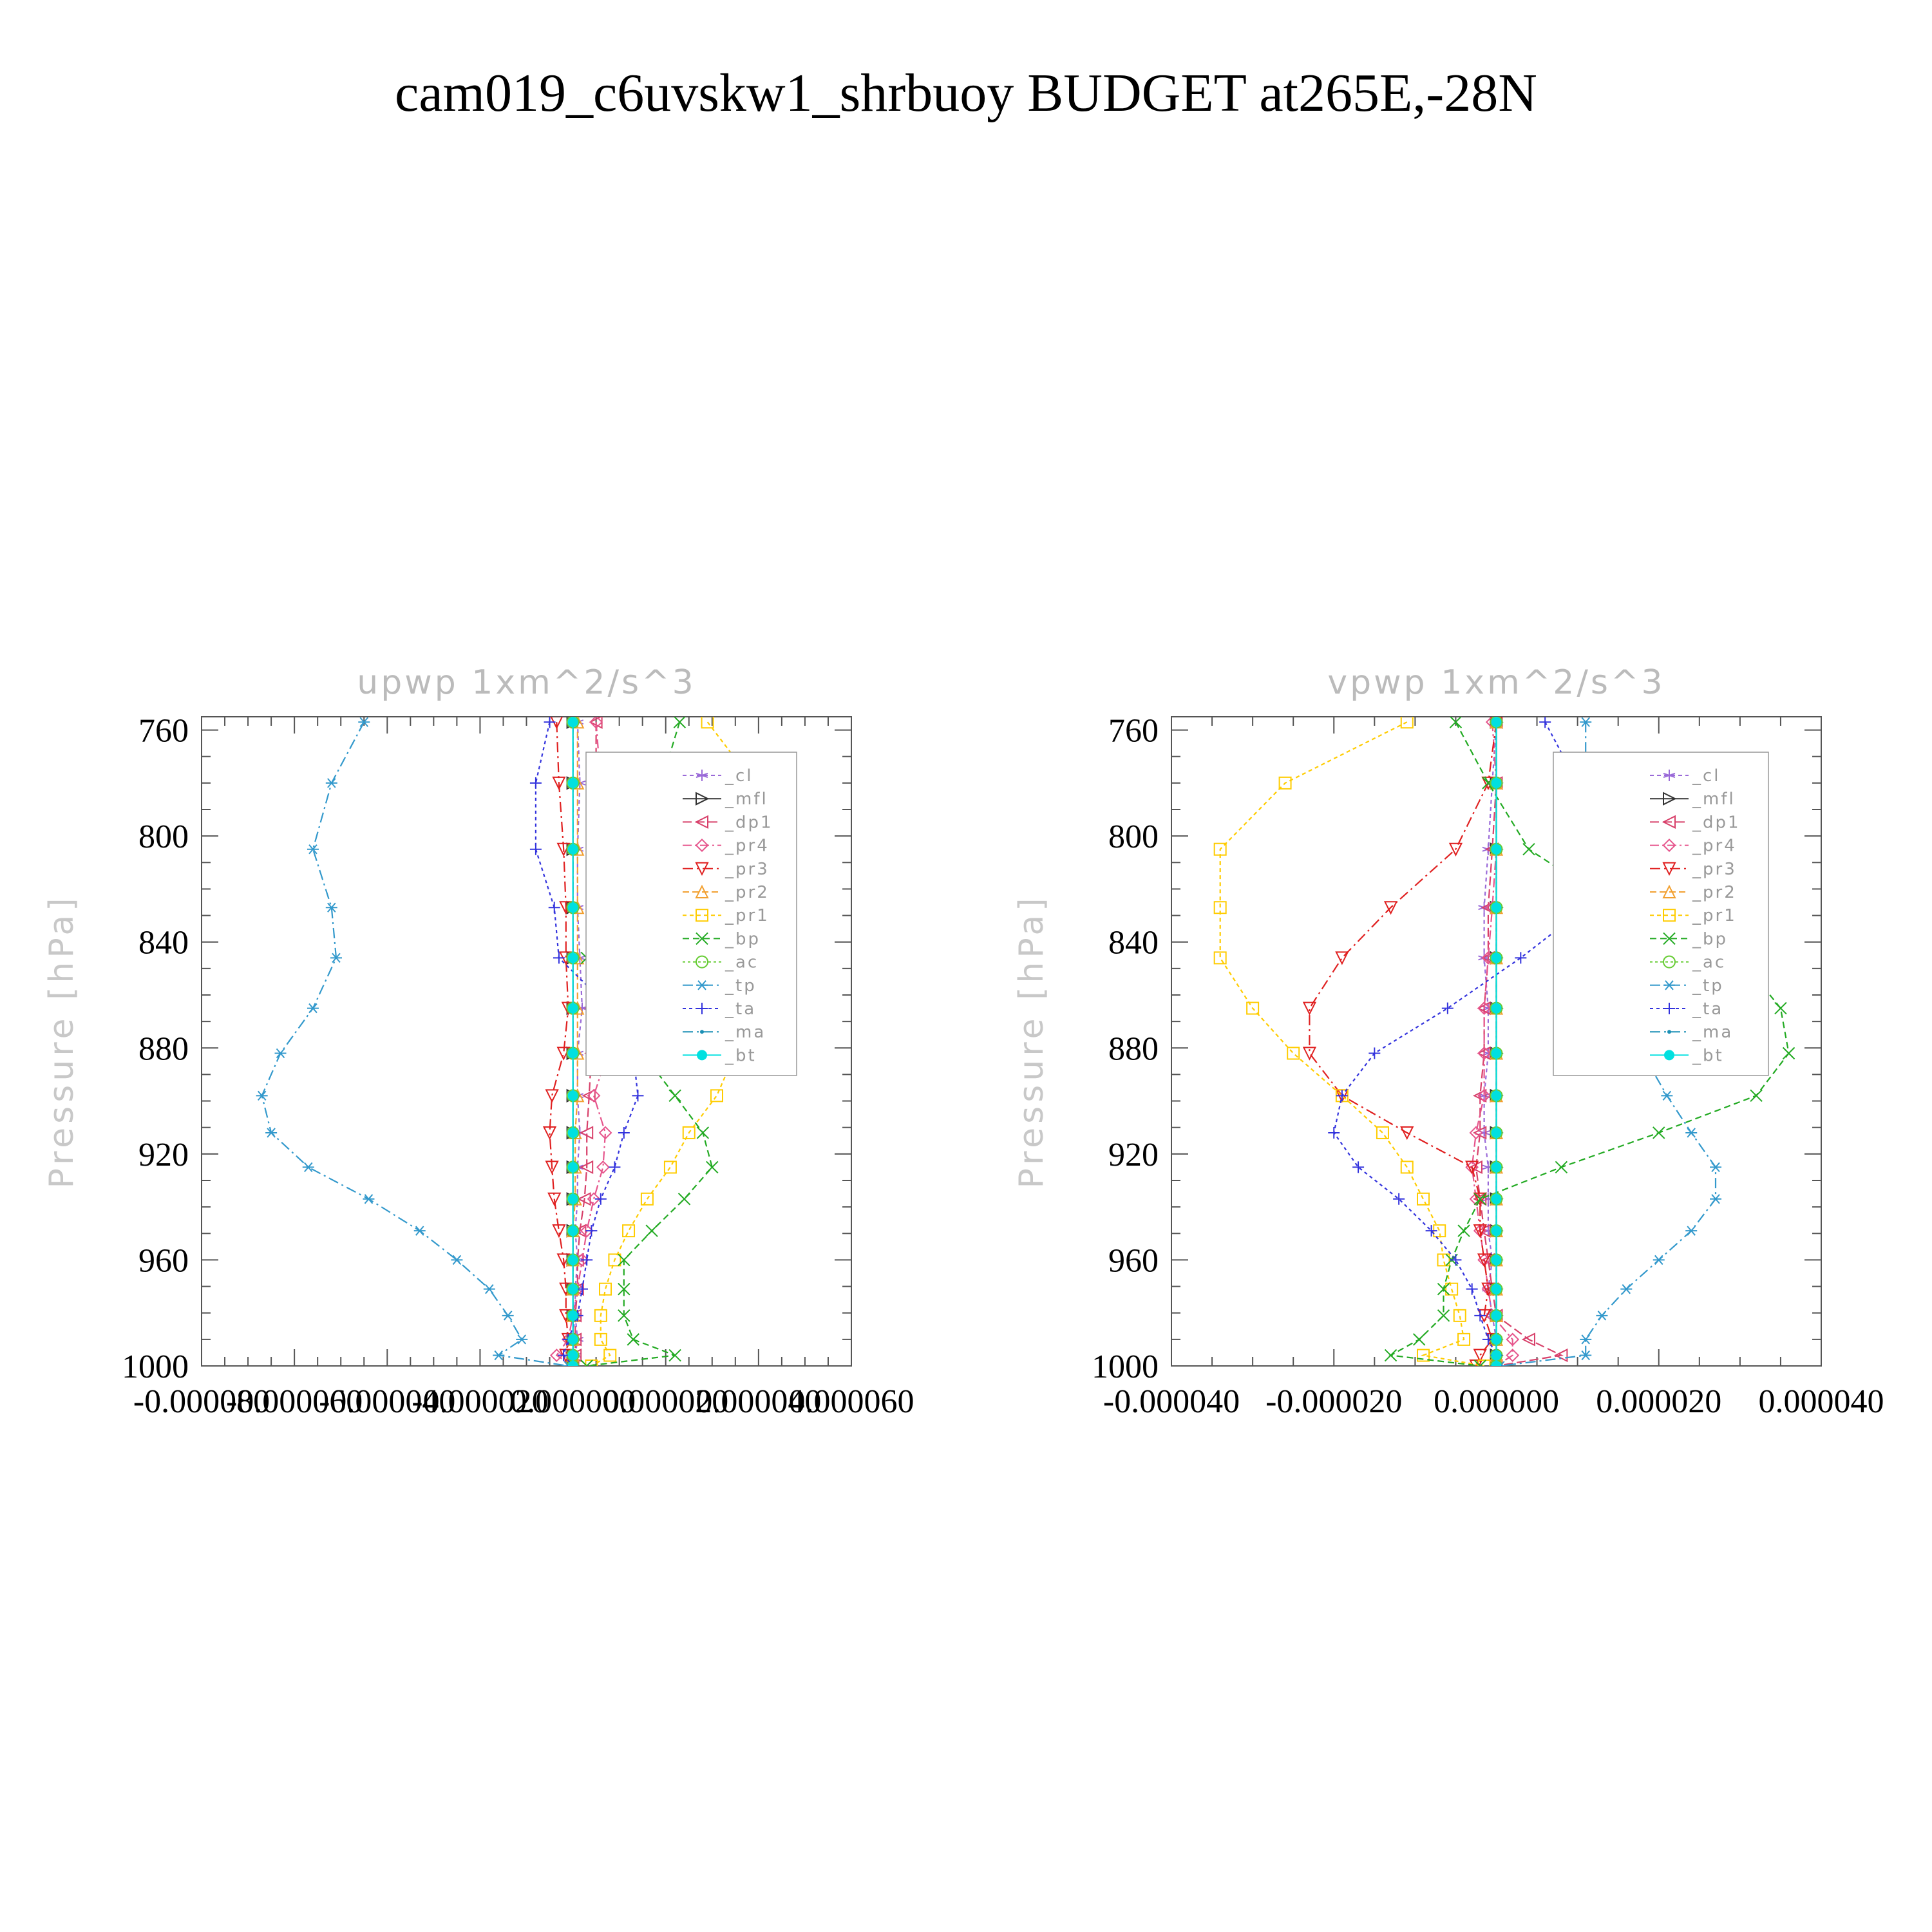 The width and height of the screenshot is (1932, 1932). Describe the element at coordinates (745, 1032) in the screenshot. I see `legend-label: _ma` at that location.